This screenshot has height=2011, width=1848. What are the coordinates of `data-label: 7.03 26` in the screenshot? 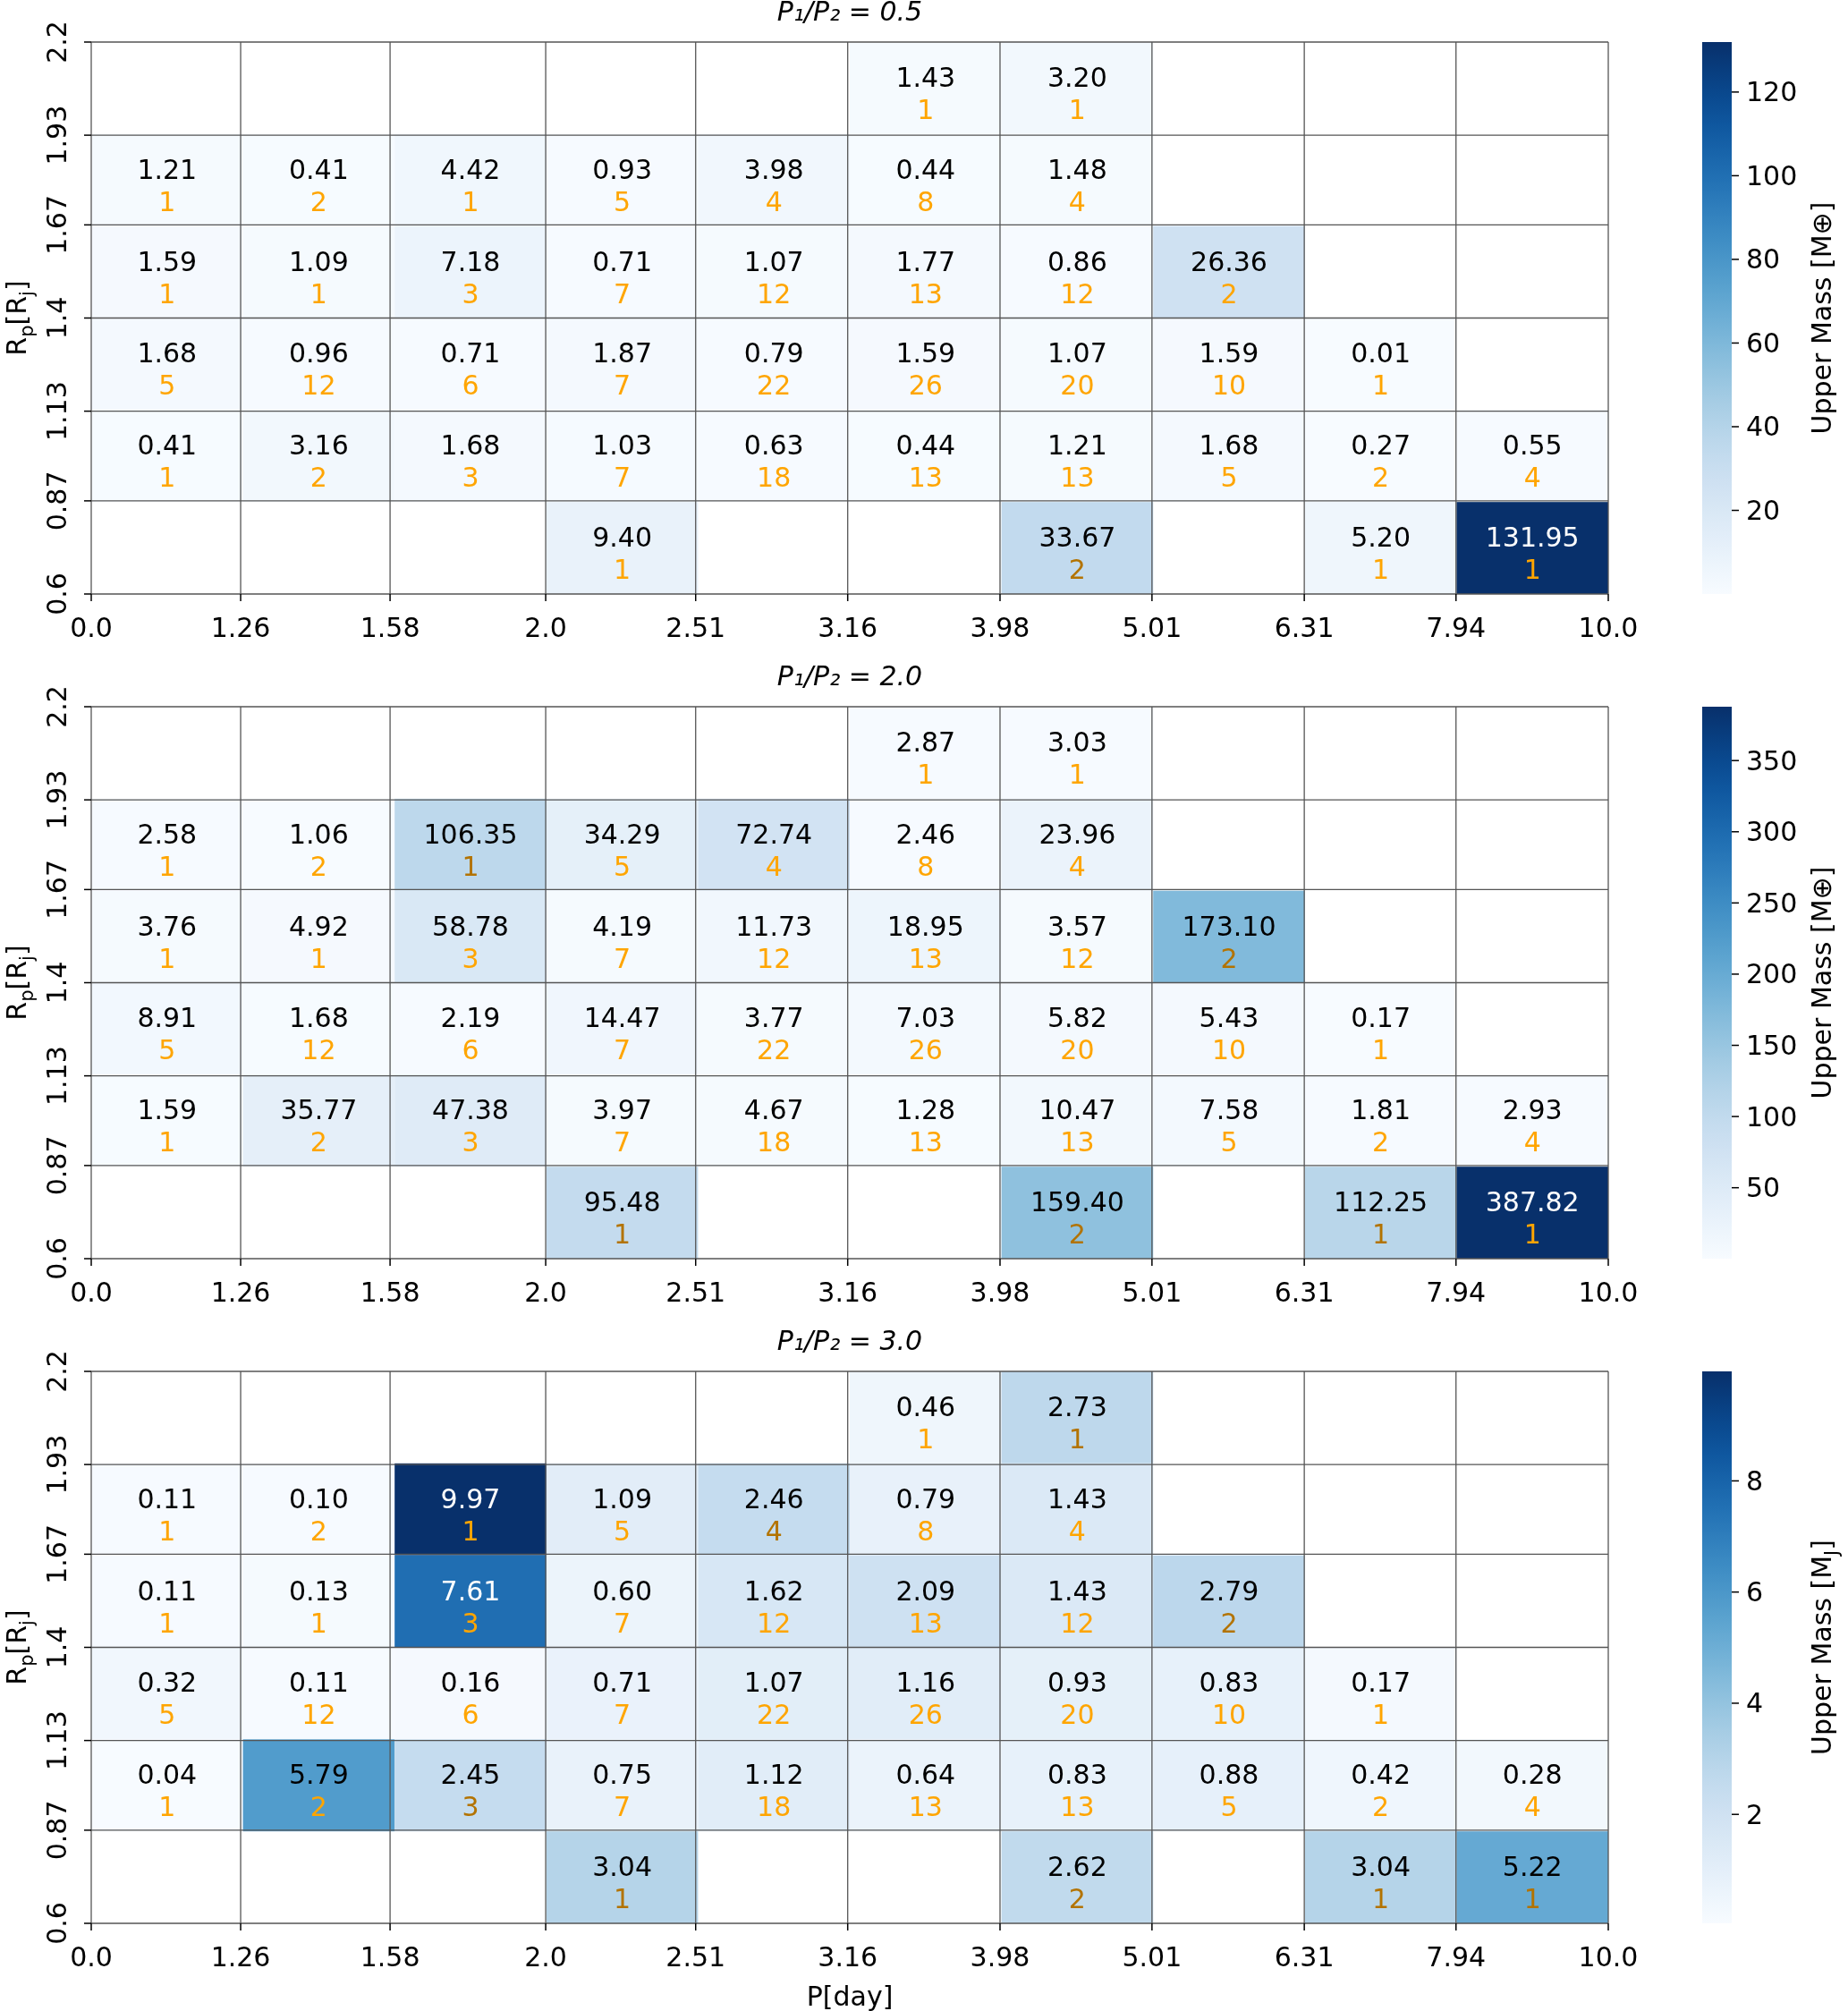 It's located at (926, 1034).